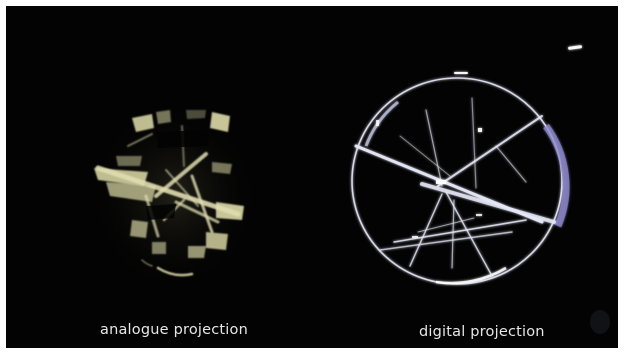 The width and height of the screenshot is (624, 354). I want to click on digital-projection-caption: digital projection, so click(482, 332).